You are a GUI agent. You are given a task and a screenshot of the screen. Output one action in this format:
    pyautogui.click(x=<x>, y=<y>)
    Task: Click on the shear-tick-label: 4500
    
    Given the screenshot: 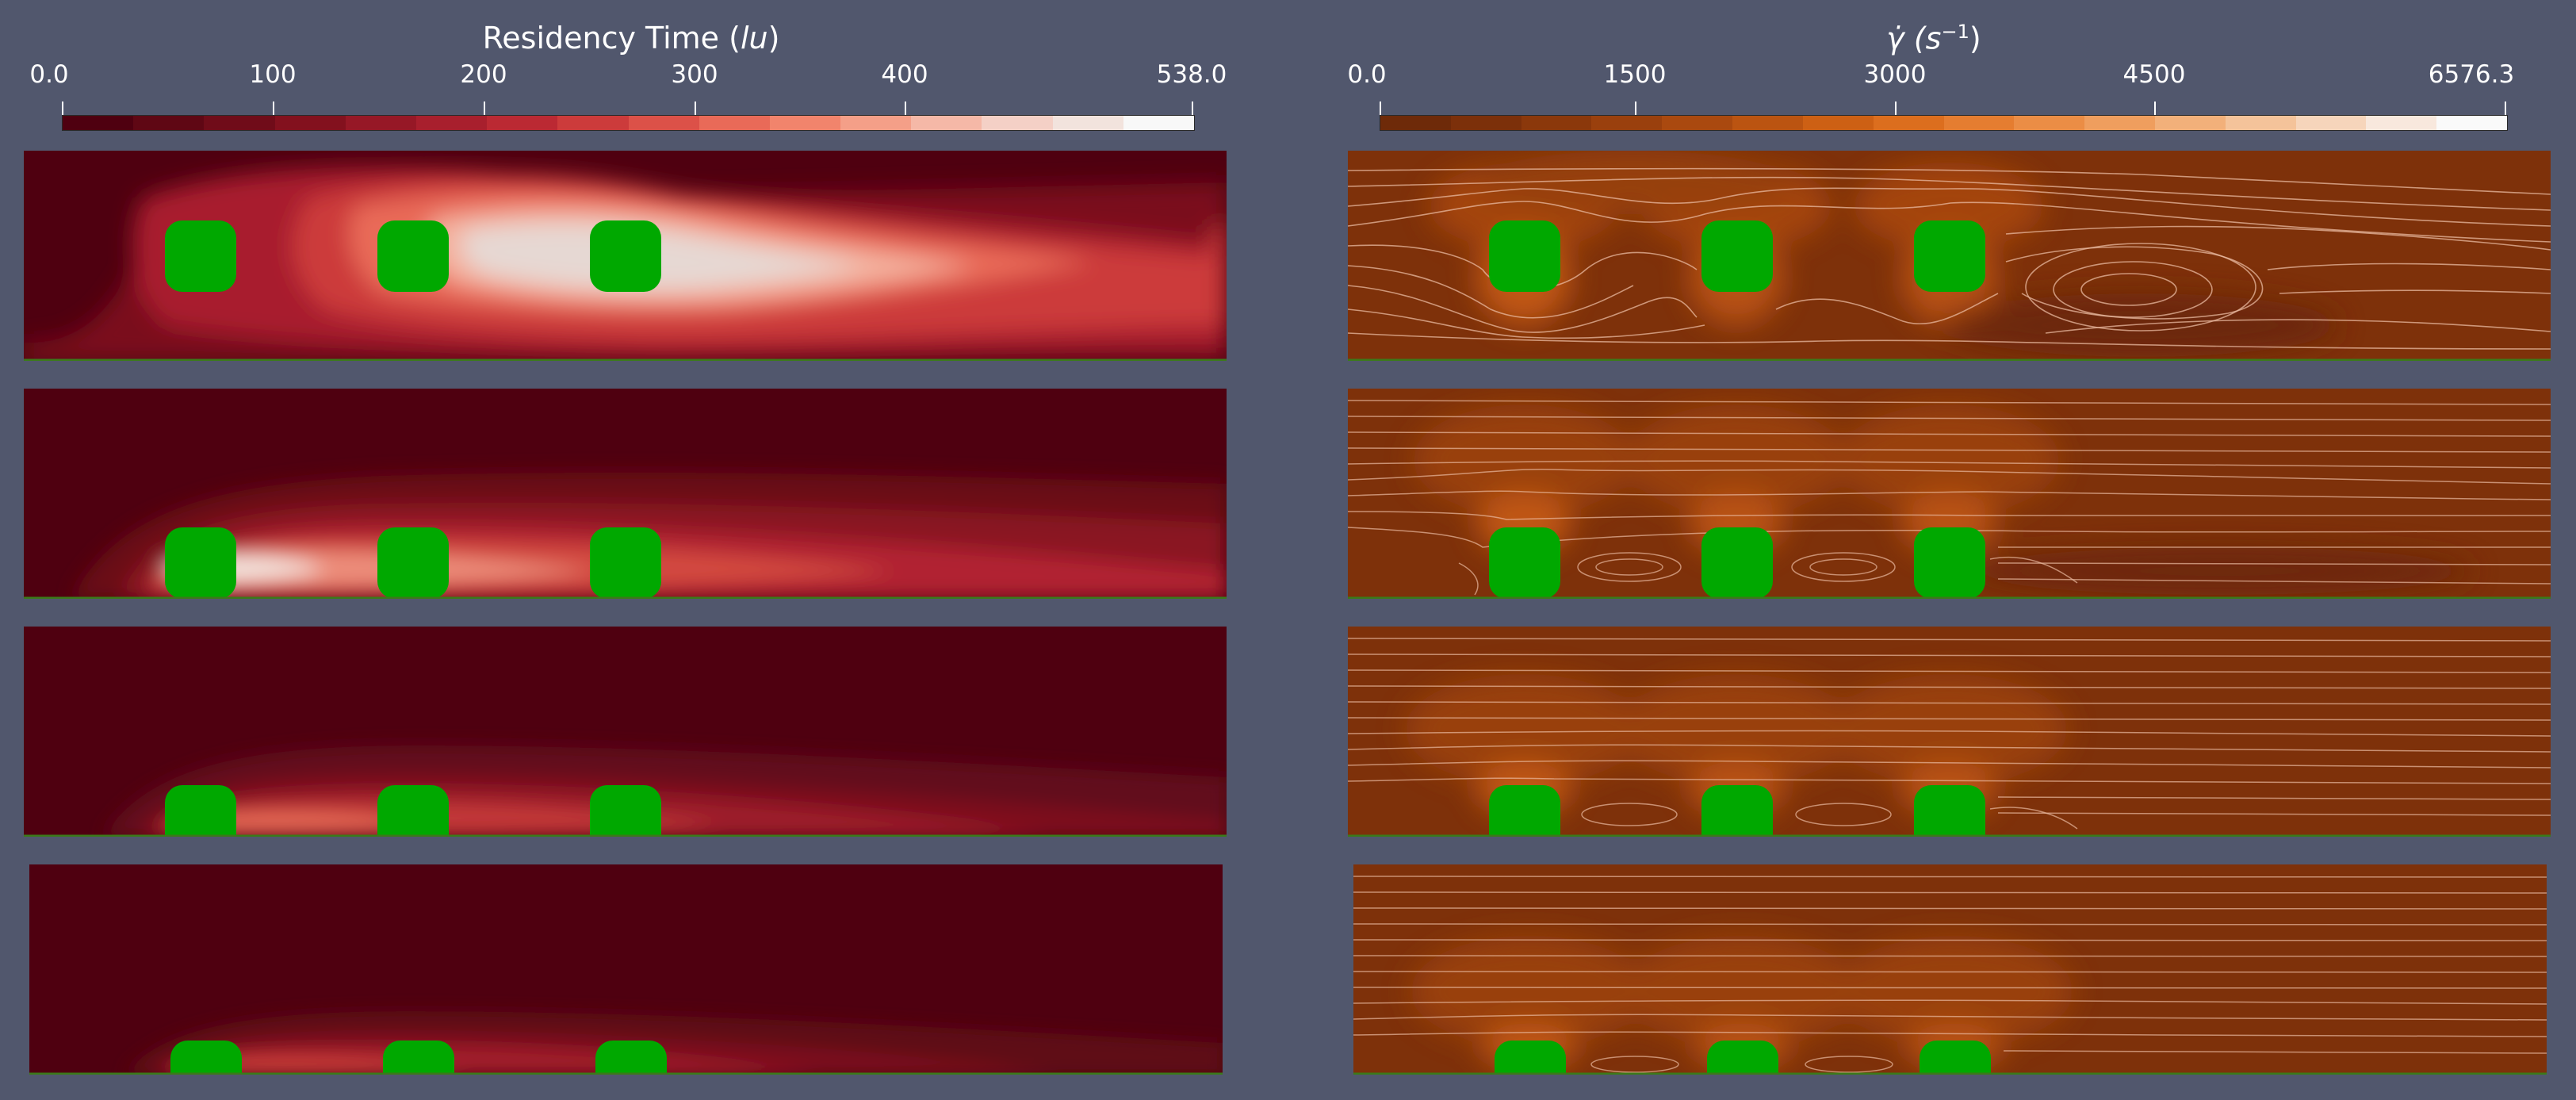 What is the action you would take?
    pyautogui.click(x=2154, y=74)
    